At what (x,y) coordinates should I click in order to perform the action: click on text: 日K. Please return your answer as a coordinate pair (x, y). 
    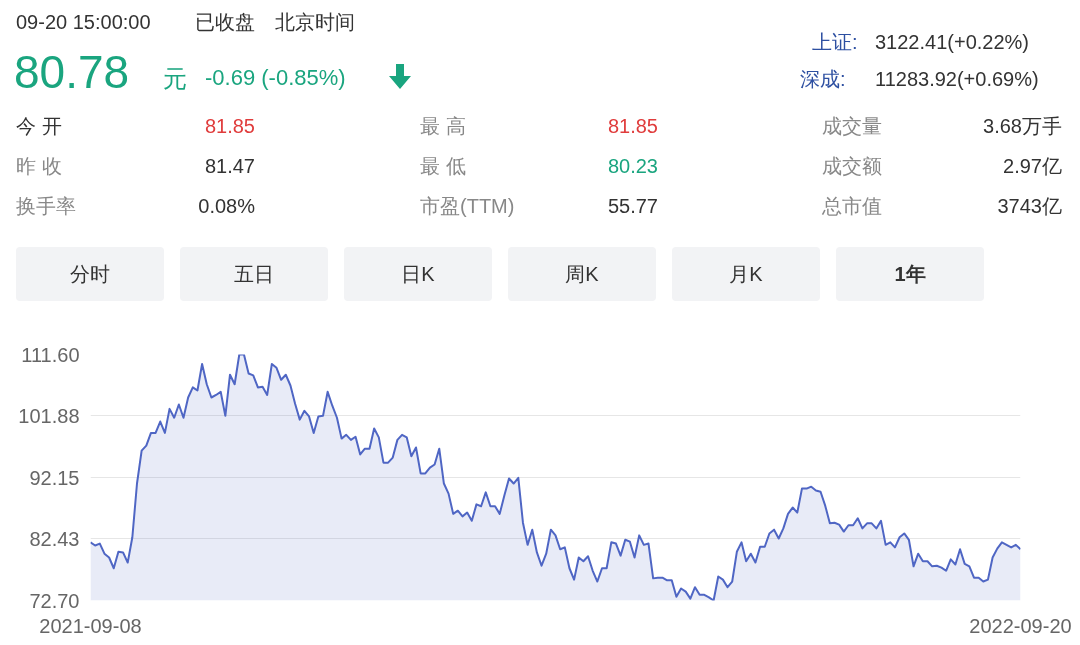
    Looking at the image, I should click on (418, 274).